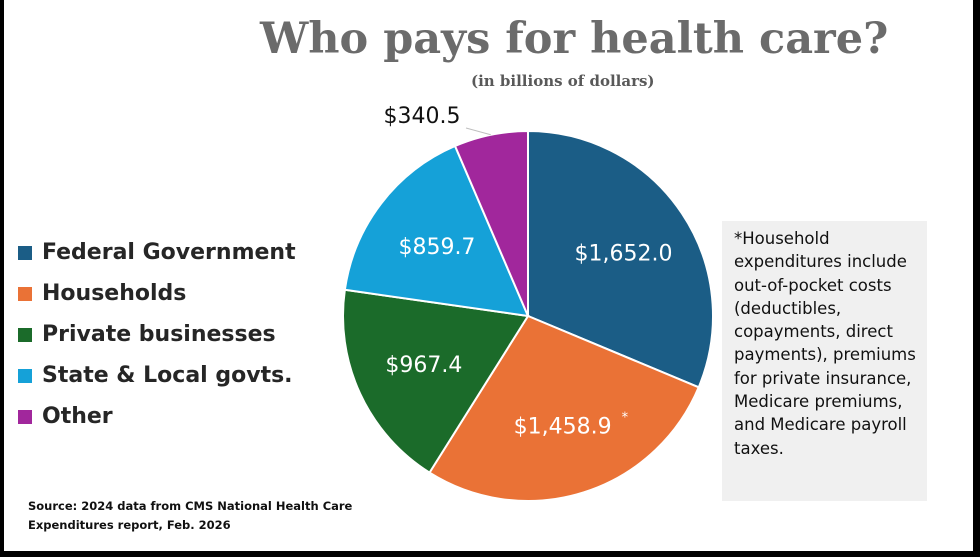 The height and width of the screenshot is (557, 980). I want to click on legend-item: Households, so click(157, 293).